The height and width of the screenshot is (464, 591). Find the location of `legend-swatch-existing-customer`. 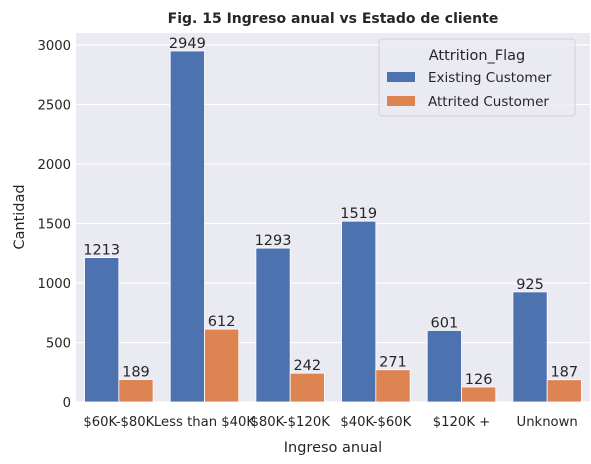

legend-swatch-existing-customer is located at coordinates (401, 77).